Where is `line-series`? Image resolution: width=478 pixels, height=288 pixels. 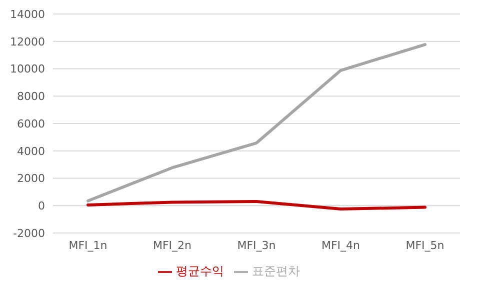
line-series is located at coordinates (256, 205).